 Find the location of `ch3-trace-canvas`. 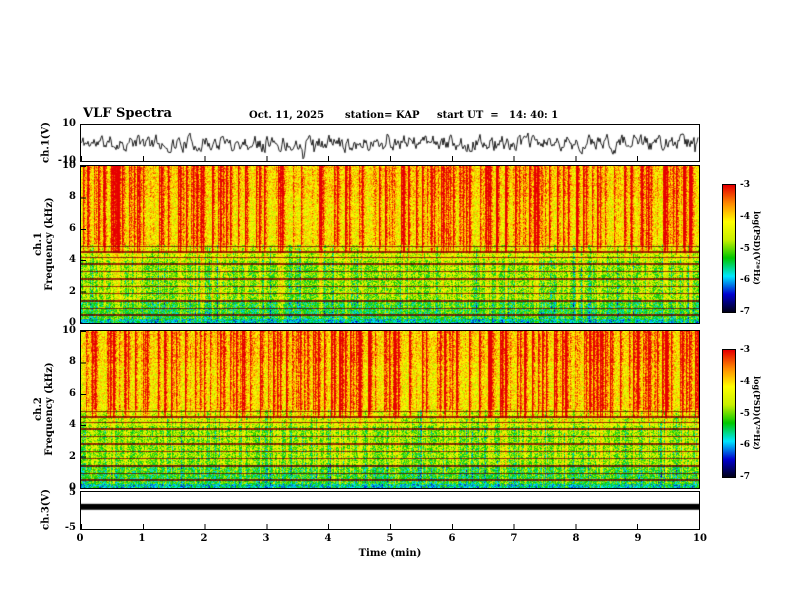

ch3-trace-canvas is located at coordinates (390, 510).